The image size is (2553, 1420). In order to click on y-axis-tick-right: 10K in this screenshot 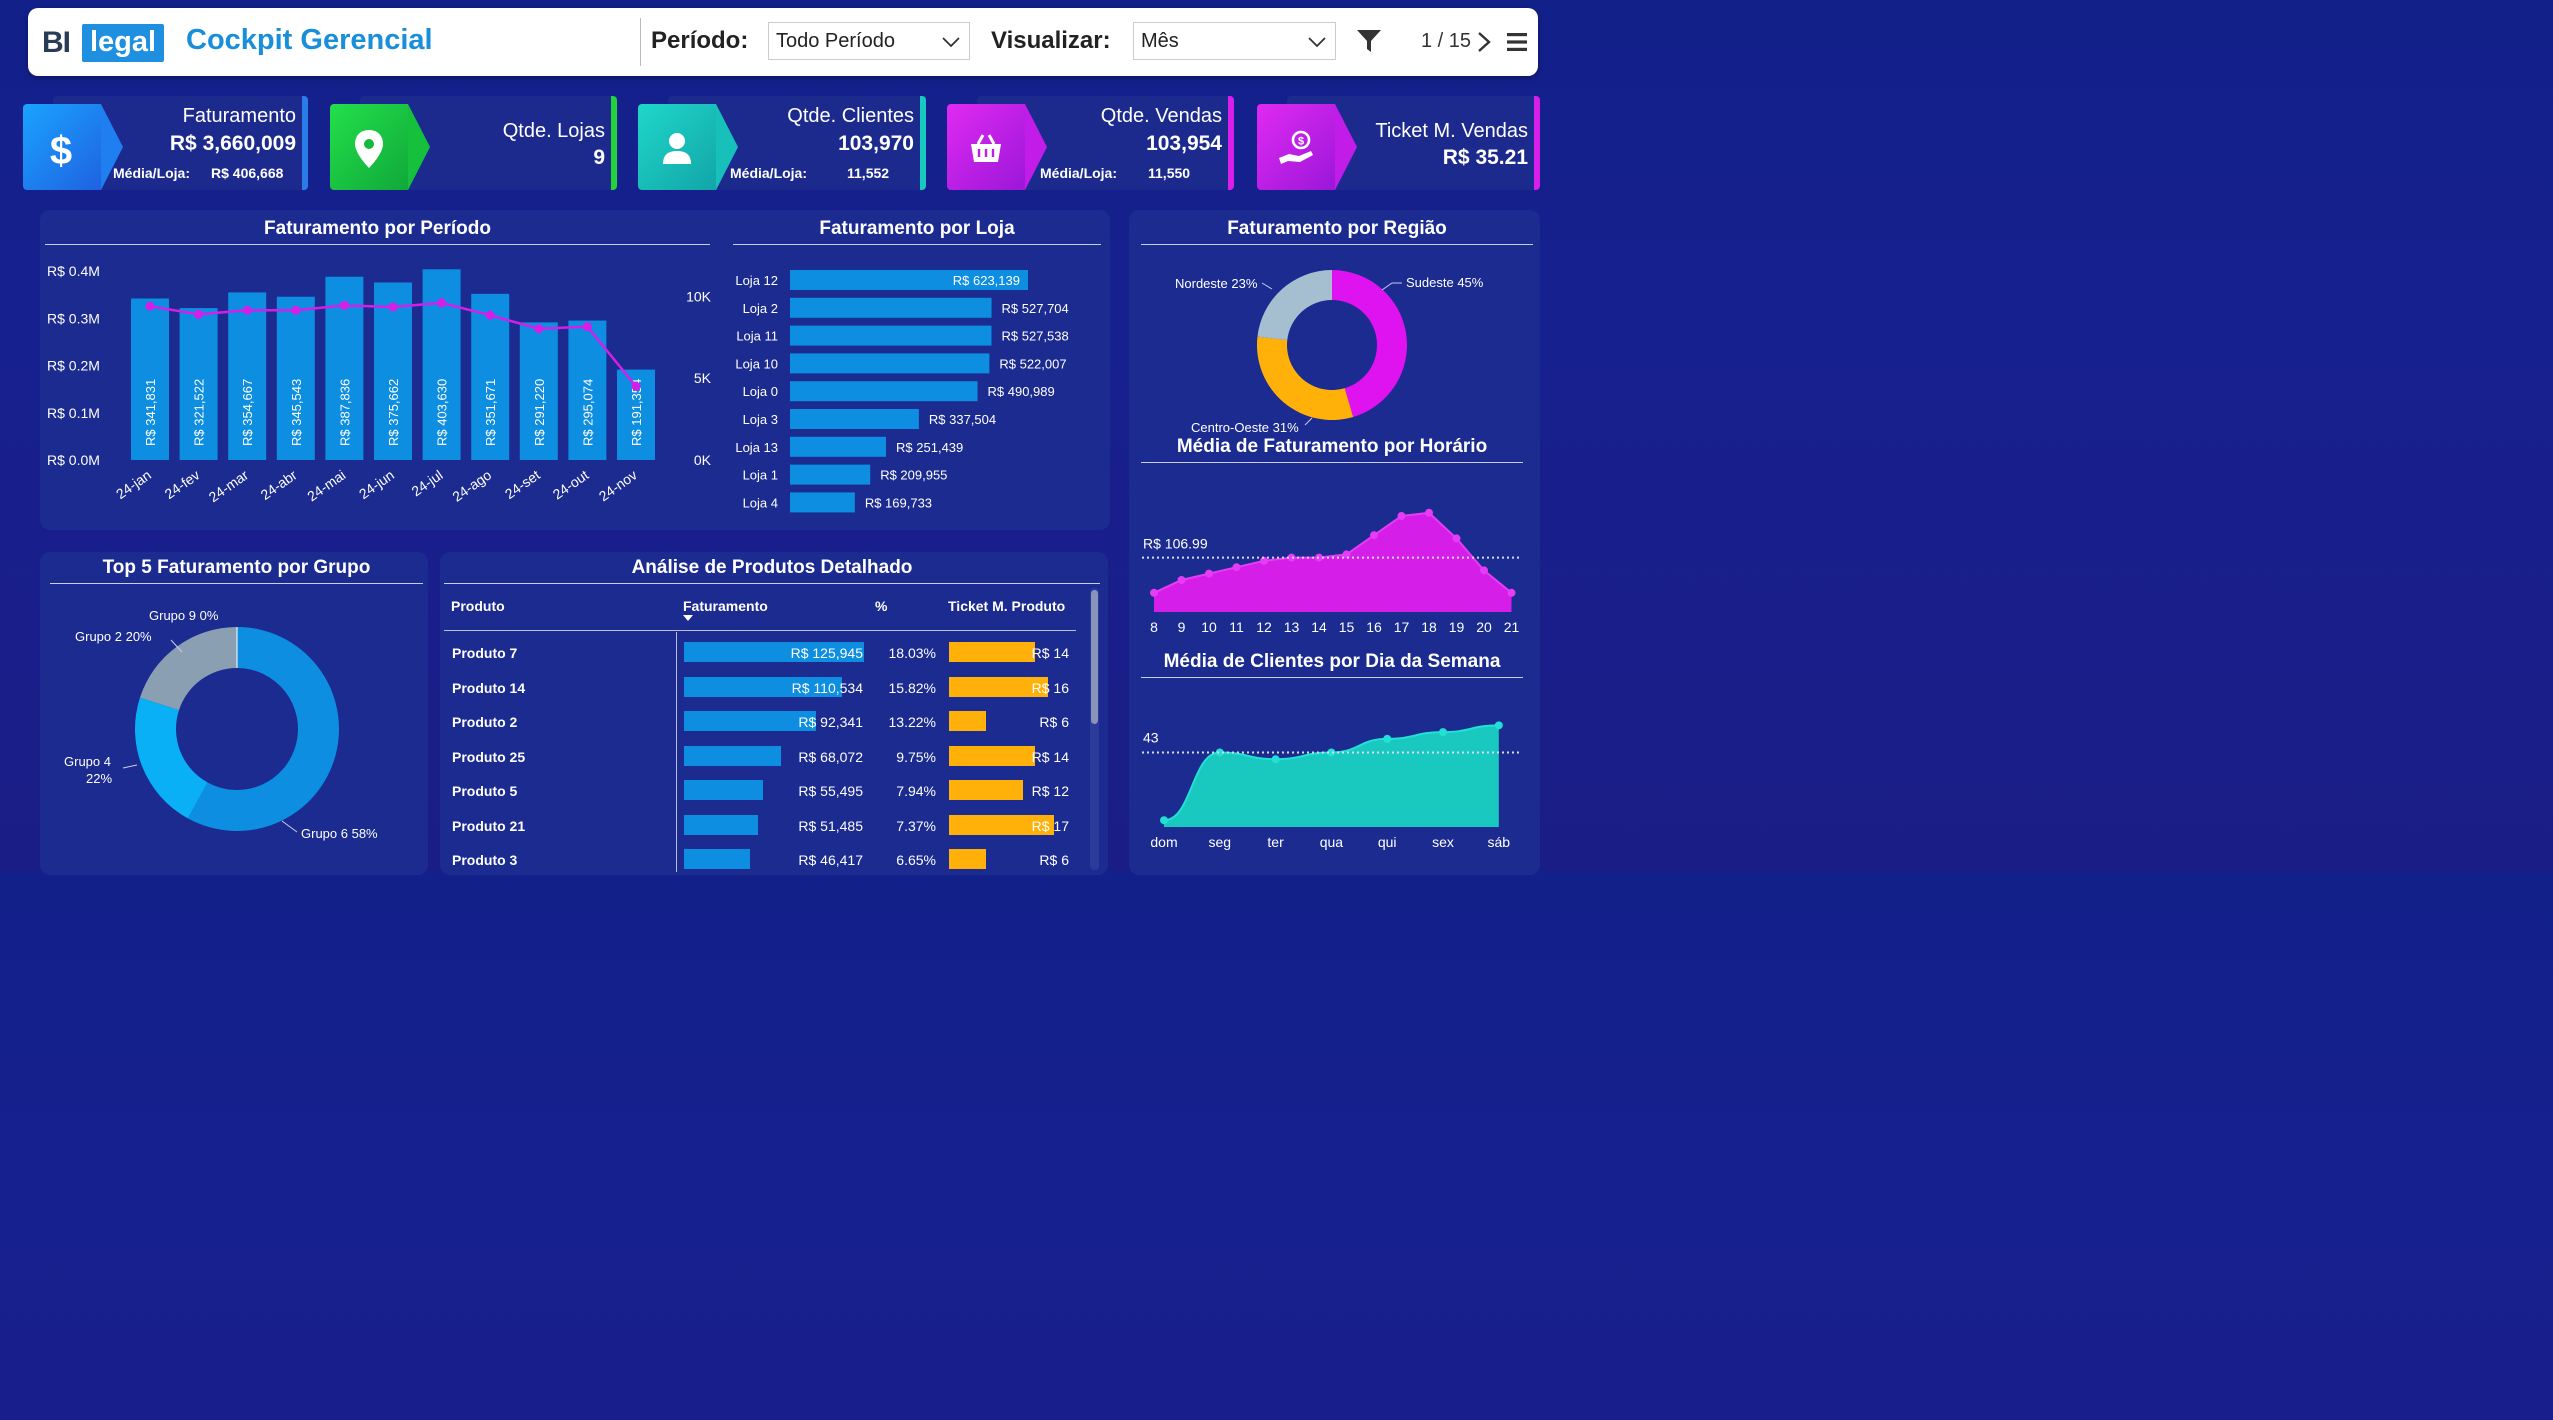, I will do `click(699, 296)`.